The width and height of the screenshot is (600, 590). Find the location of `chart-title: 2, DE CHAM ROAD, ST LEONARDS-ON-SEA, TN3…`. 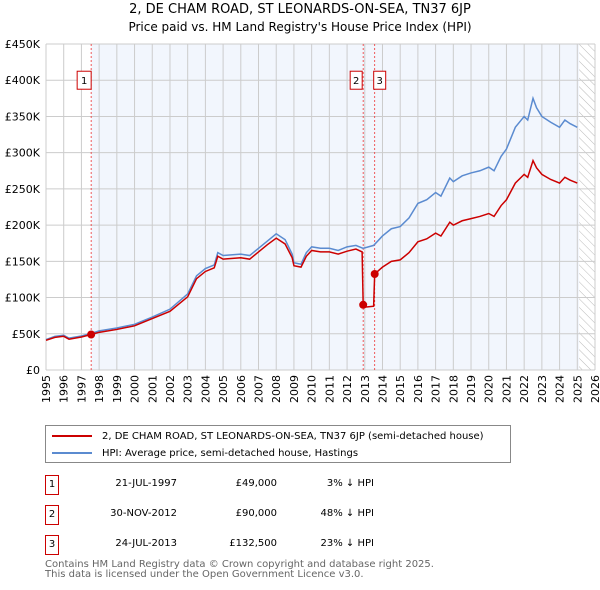

chart-title: 2, DE CHAM ROAD, ST LEONARDS-ON-SEA, TN3… is located at coordinates (300, 9).